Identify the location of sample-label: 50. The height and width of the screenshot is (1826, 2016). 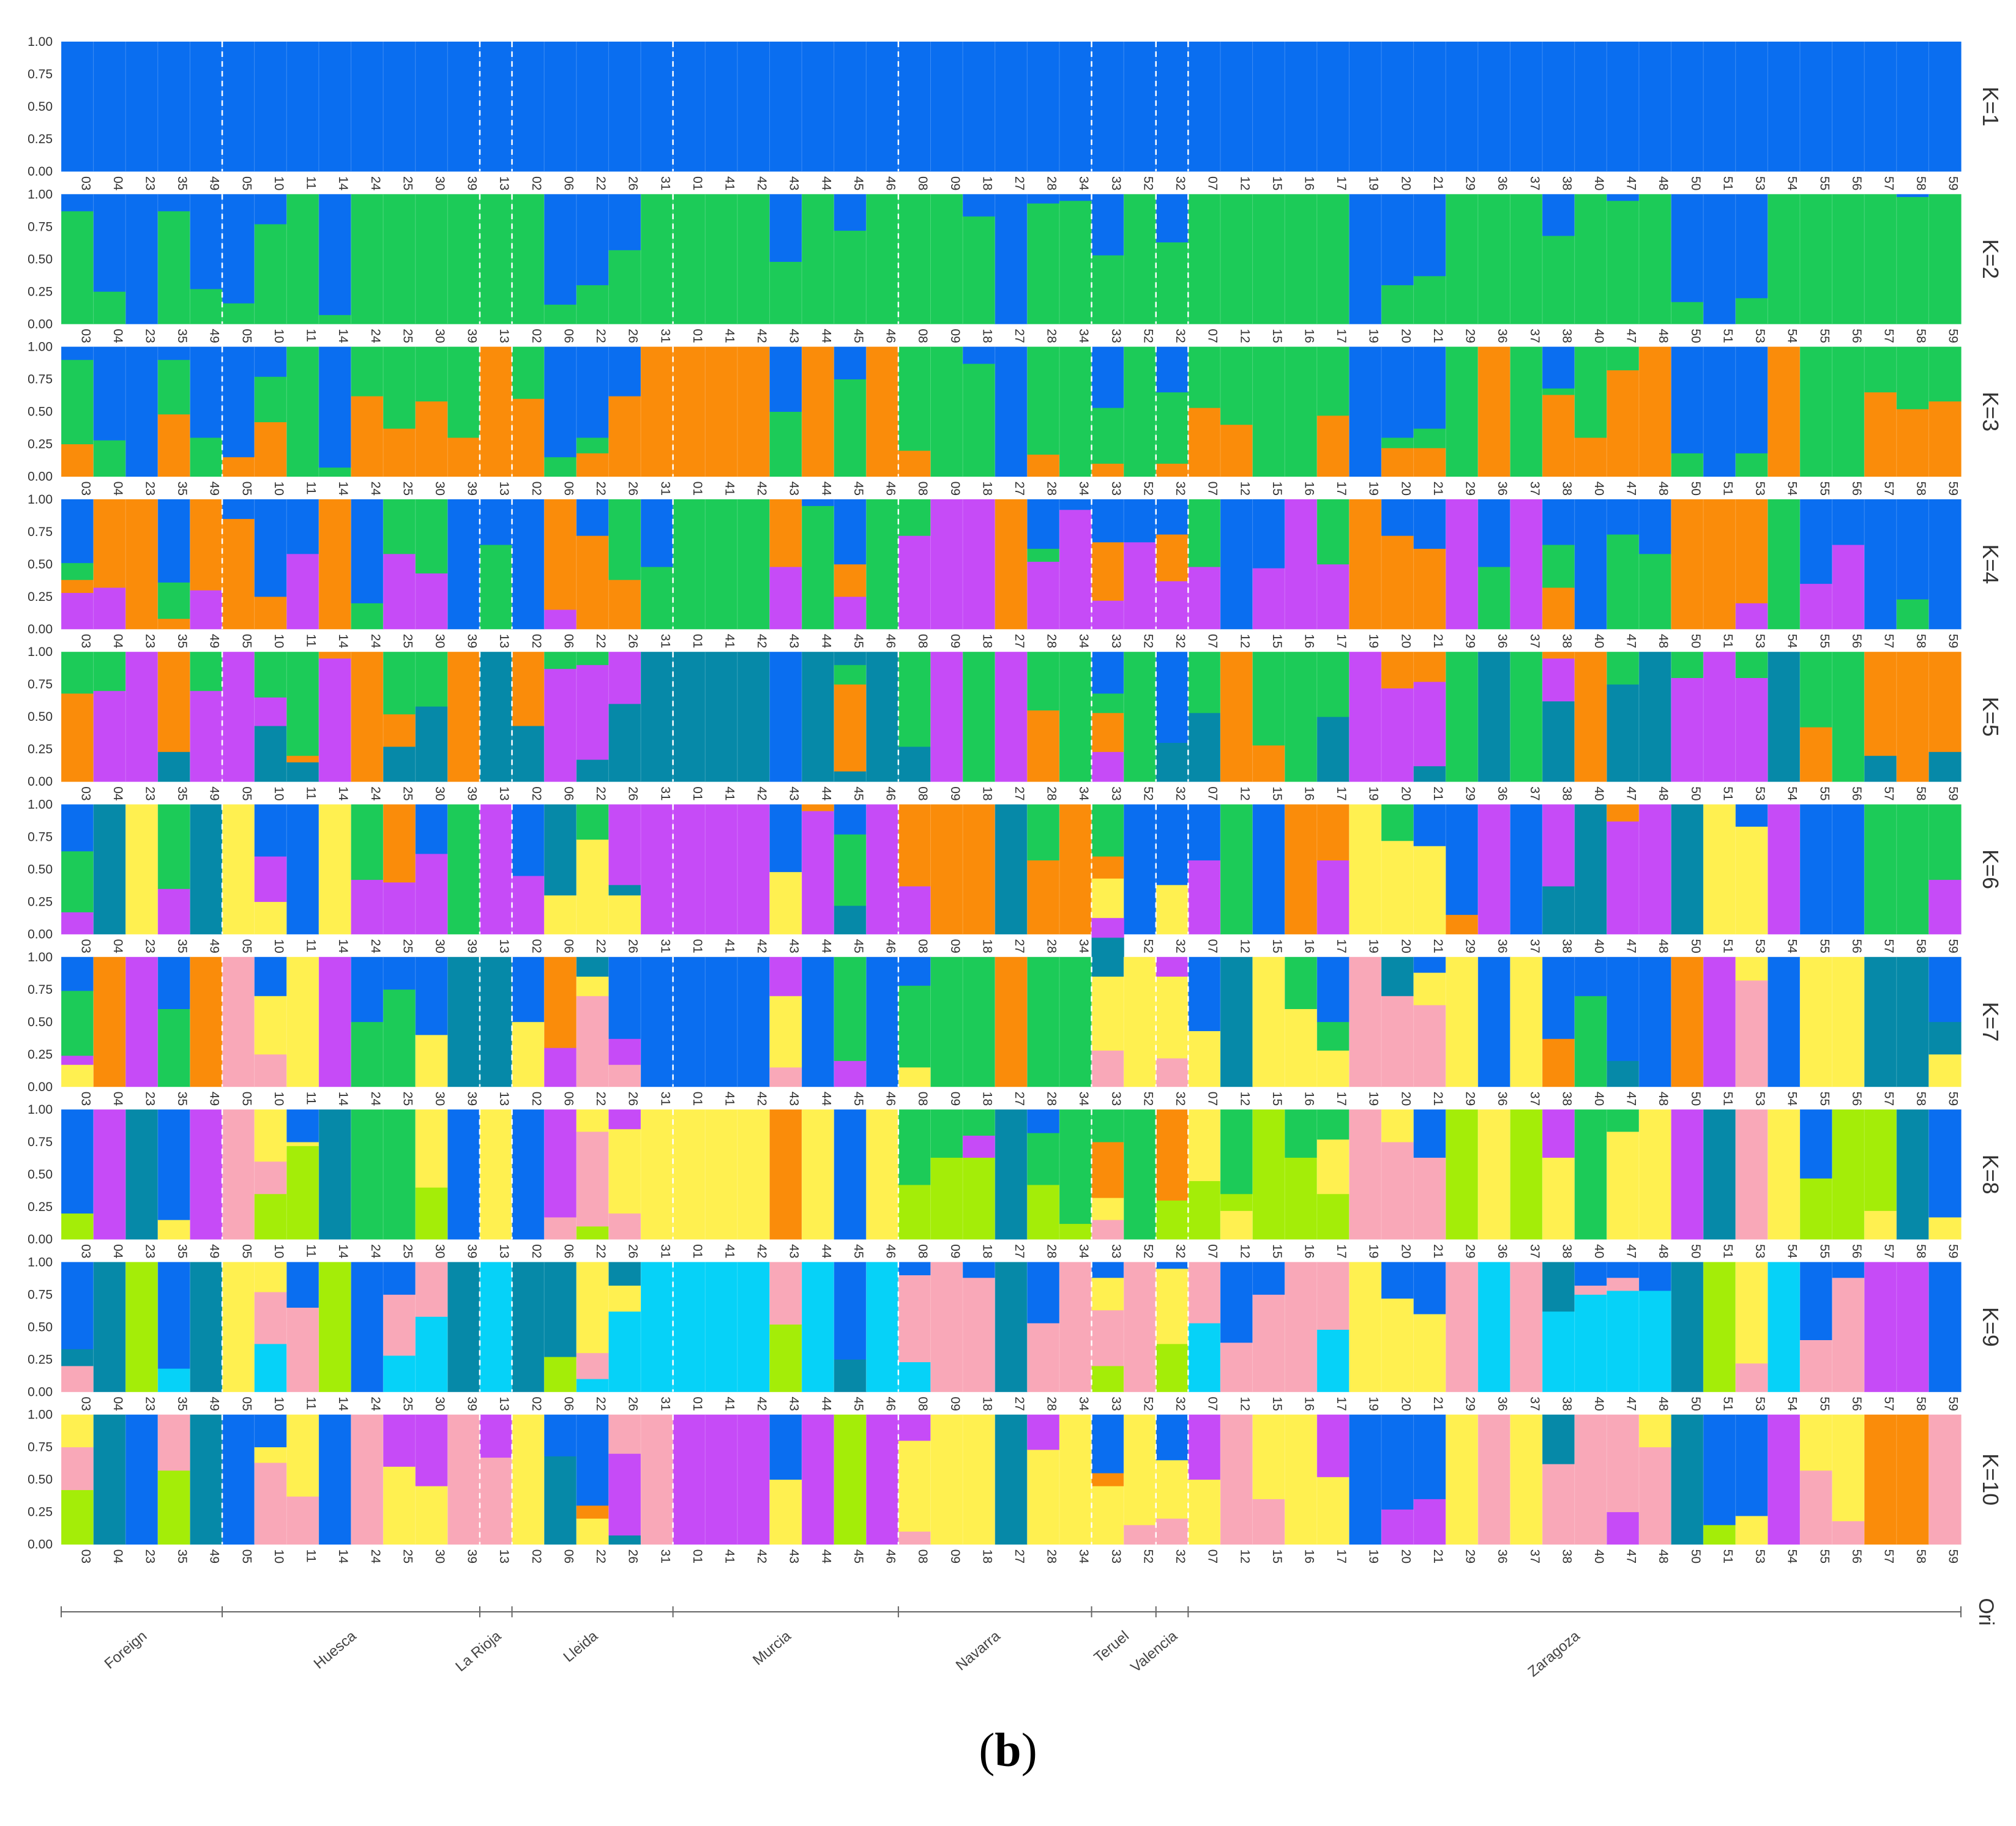
(1696, 793).